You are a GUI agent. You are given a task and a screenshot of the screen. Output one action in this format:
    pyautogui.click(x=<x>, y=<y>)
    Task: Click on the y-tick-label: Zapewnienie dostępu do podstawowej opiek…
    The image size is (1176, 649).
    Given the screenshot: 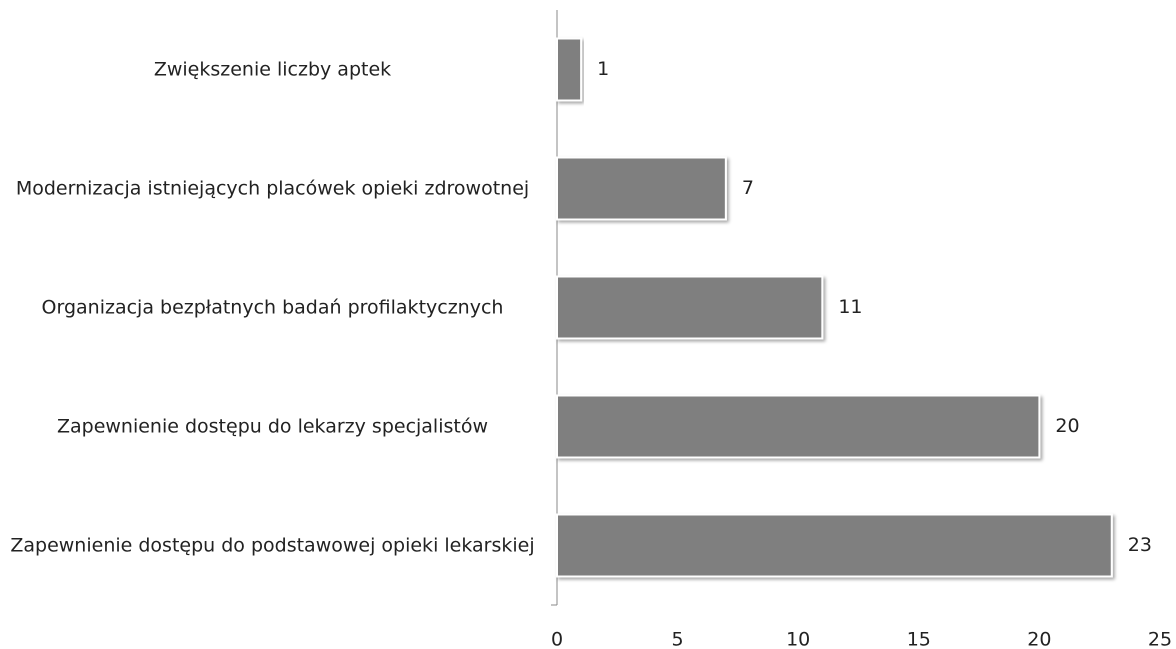 What is the action you would take?
    pyautogui.click(x=272, y=545)
    